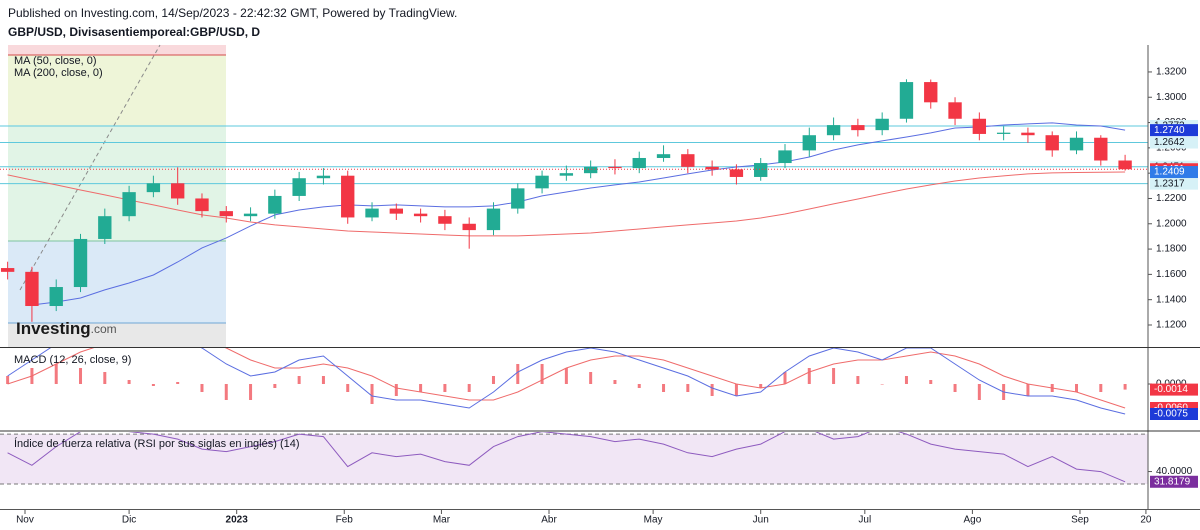  I want to click on y-tick-label: 1.1800, so click(1171, 249).